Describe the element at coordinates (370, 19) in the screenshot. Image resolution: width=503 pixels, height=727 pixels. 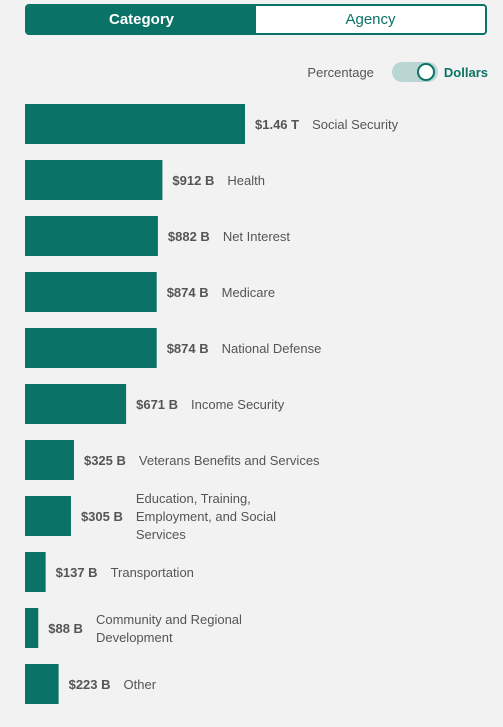
I see `tab-agency: Agency` at that location.